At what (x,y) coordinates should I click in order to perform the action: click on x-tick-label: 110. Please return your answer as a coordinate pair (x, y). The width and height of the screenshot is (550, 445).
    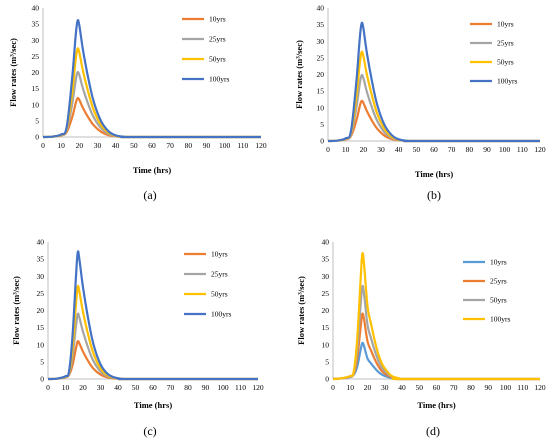
    Looking at the image, I should click on (242, 145).